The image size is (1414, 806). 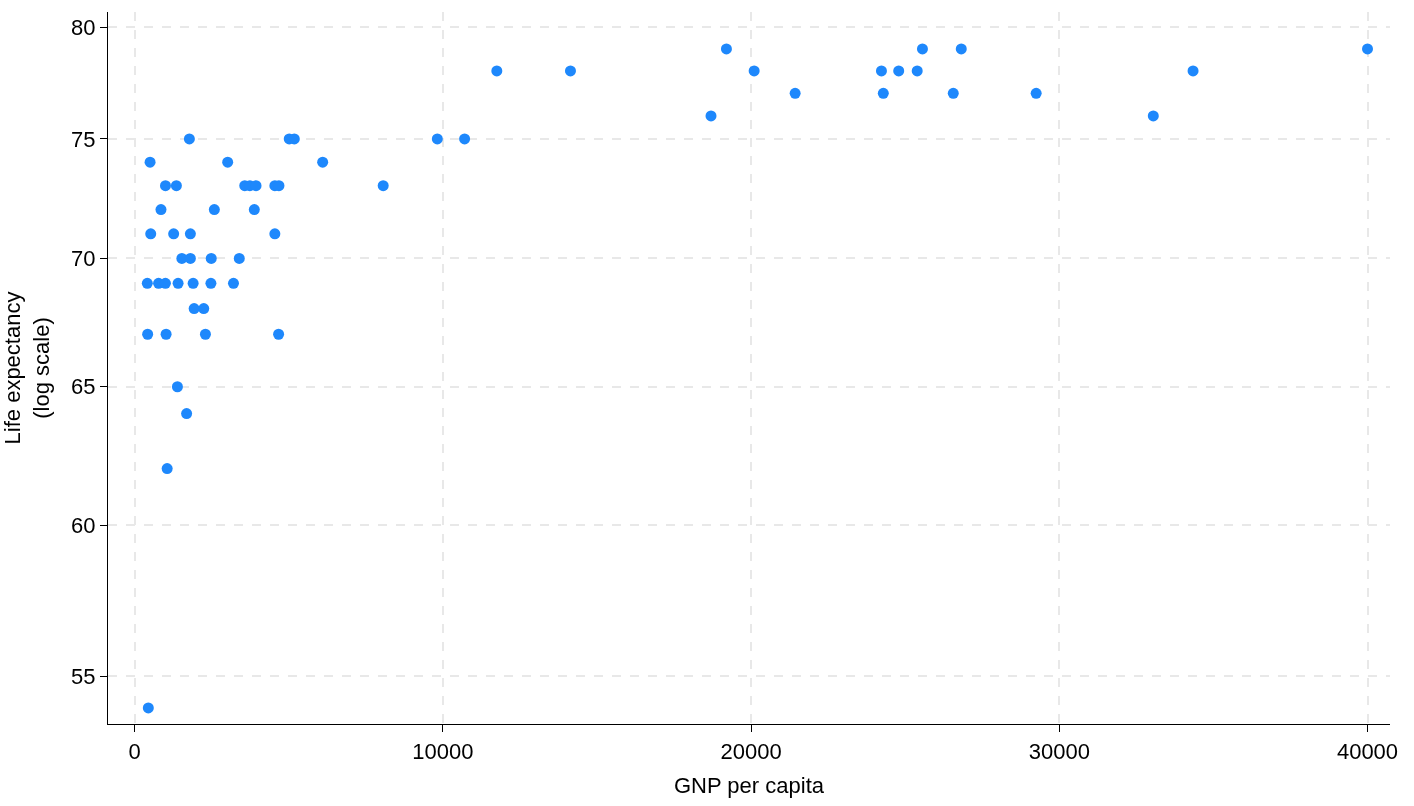 What do you see at coordinates (27, 368) in the screenshot?
I see `y-axis-title: Life expectancy (log scale)` at bounding box center [27, 368].